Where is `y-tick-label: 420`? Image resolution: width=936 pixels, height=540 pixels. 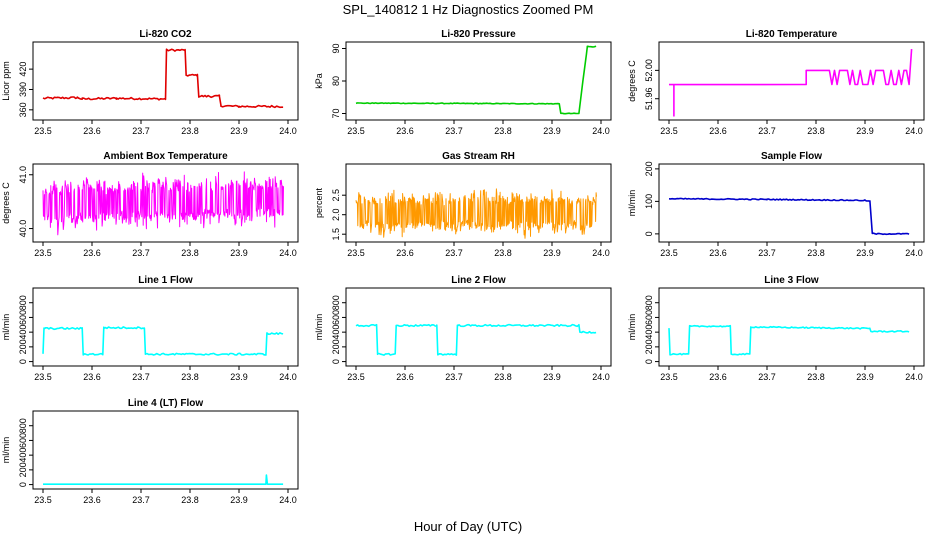 y-tick-label: 420 is located at coordinates (23, 69).